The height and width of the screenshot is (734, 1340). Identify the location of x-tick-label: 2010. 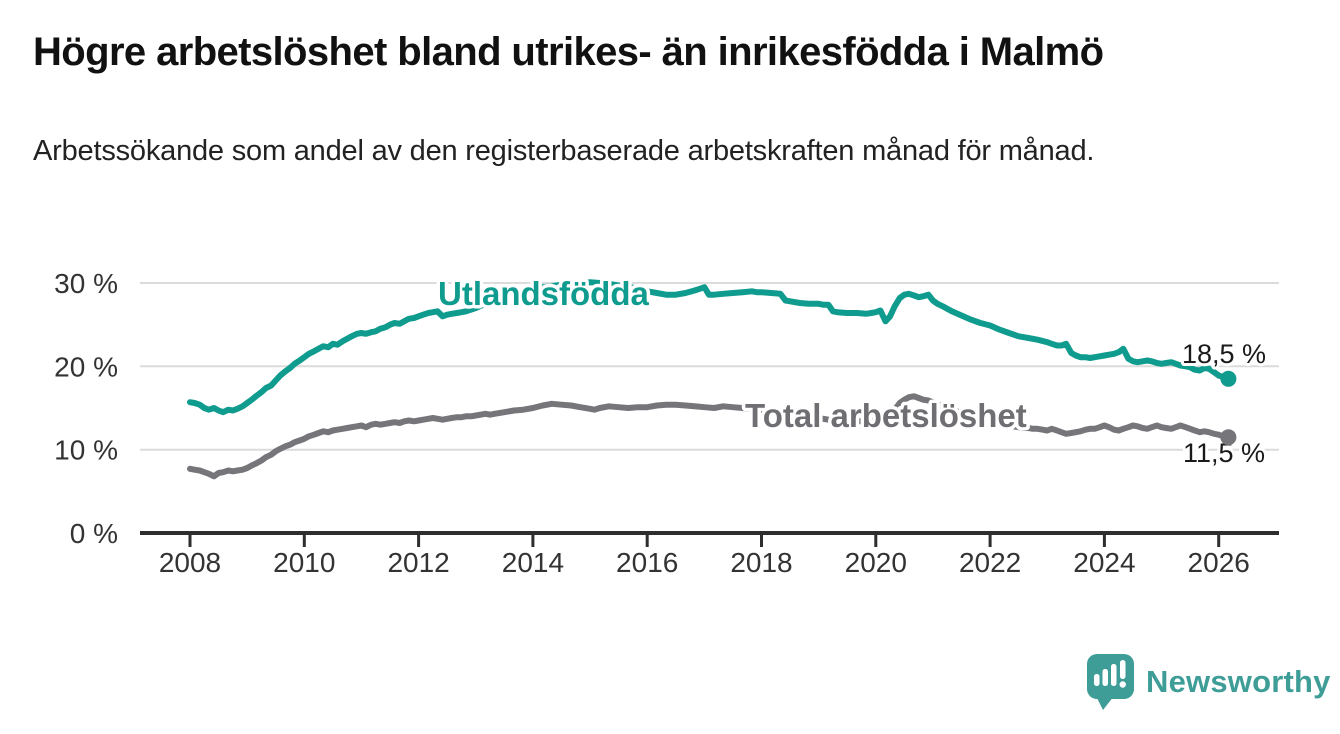
(304, 562).